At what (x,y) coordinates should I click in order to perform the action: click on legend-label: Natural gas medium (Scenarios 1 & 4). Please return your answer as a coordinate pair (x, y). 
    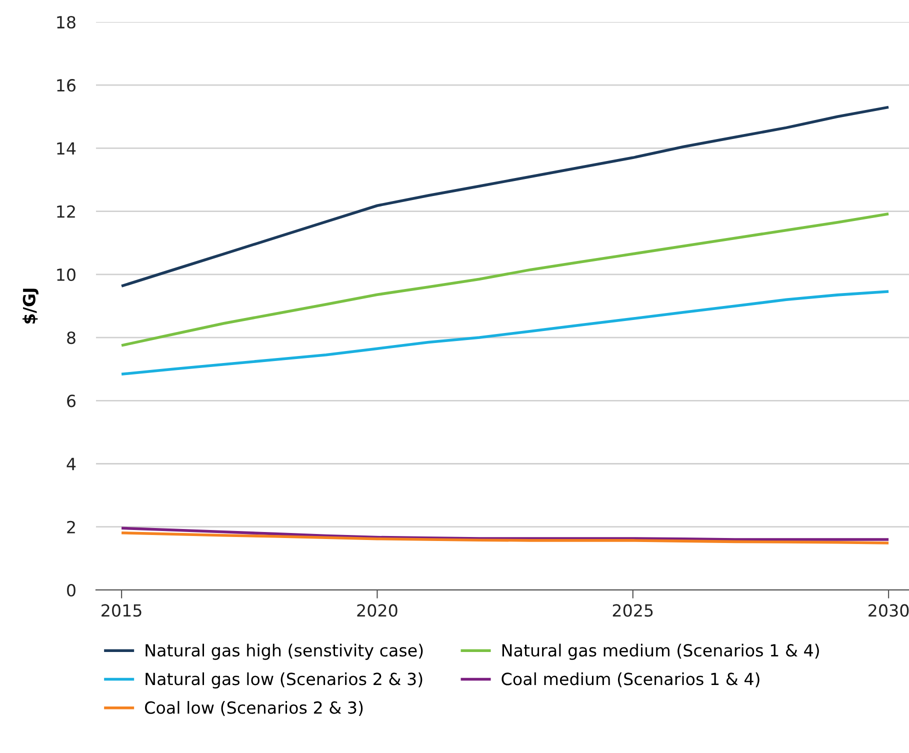
    Looking at the image, I should click on (660, 652).